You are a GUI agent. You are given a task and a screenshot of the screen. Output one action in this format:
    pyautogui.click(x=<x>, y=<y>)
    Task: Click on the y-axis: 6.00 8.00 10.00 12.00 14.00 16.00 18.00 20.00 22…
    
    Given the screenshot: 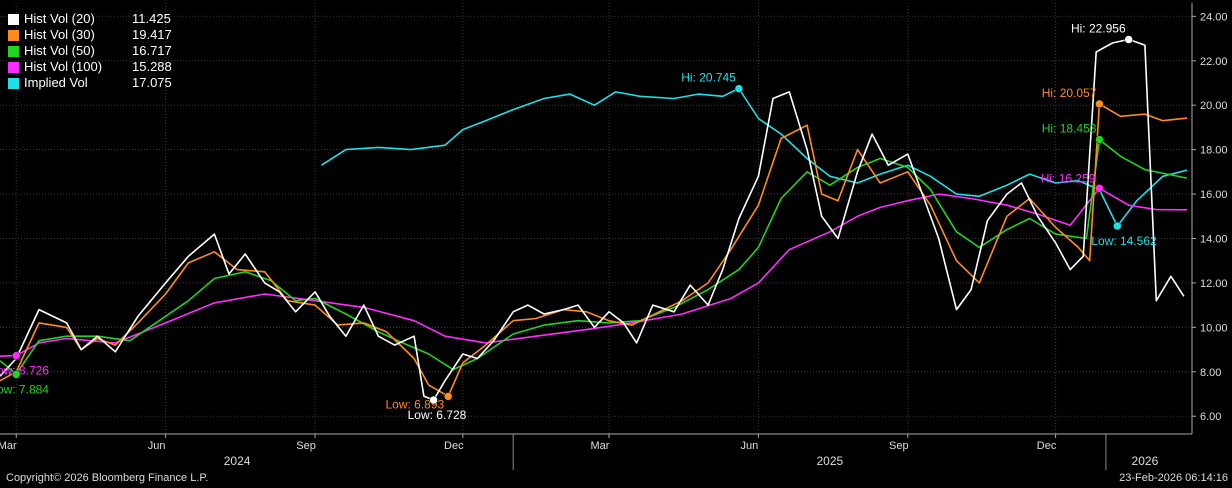 What is the action you would take?
    pyautogui.click(x=1209, y=218)
    